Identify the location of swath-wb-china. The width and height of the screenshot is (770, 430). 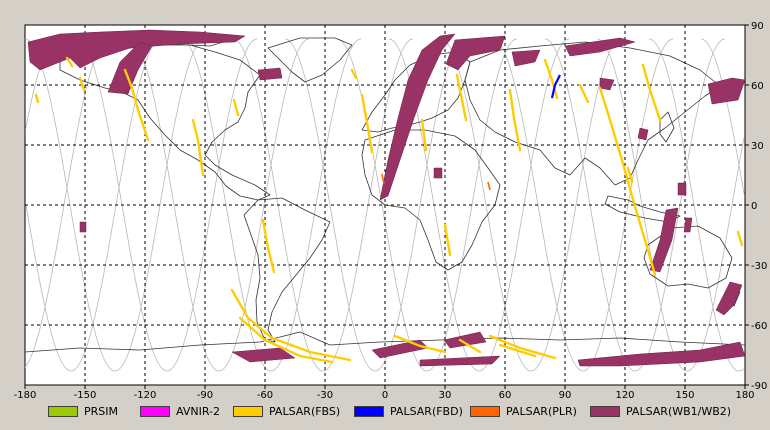
(607, 84).